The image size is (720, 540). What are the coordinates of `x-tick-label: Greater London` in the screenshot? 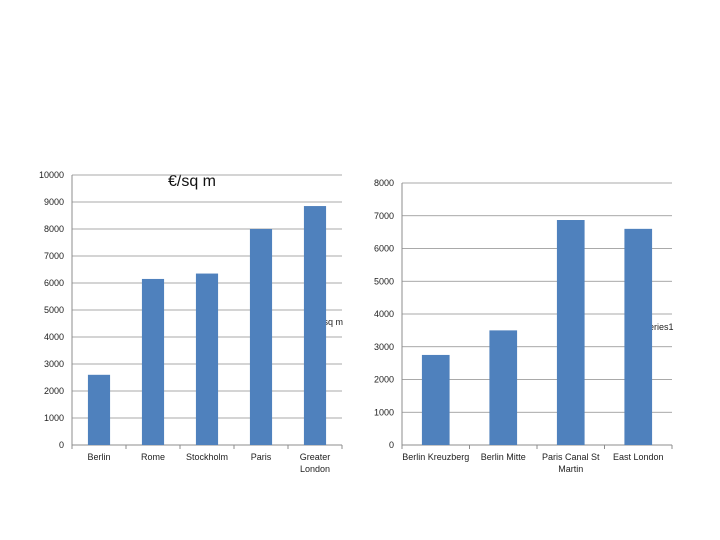 It's located at (315, 463).